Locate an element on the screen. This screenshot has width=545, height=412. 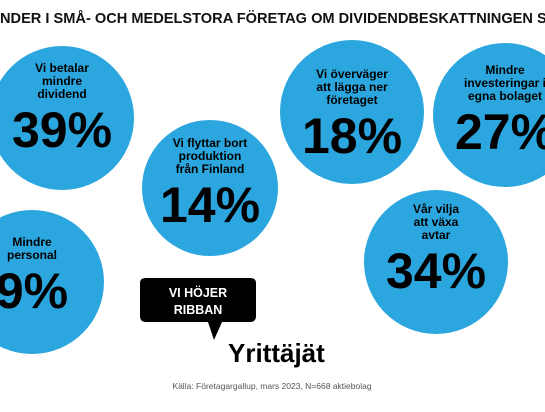
bubble-label: Vi flyttar bort is located at coordinates (210, 143).